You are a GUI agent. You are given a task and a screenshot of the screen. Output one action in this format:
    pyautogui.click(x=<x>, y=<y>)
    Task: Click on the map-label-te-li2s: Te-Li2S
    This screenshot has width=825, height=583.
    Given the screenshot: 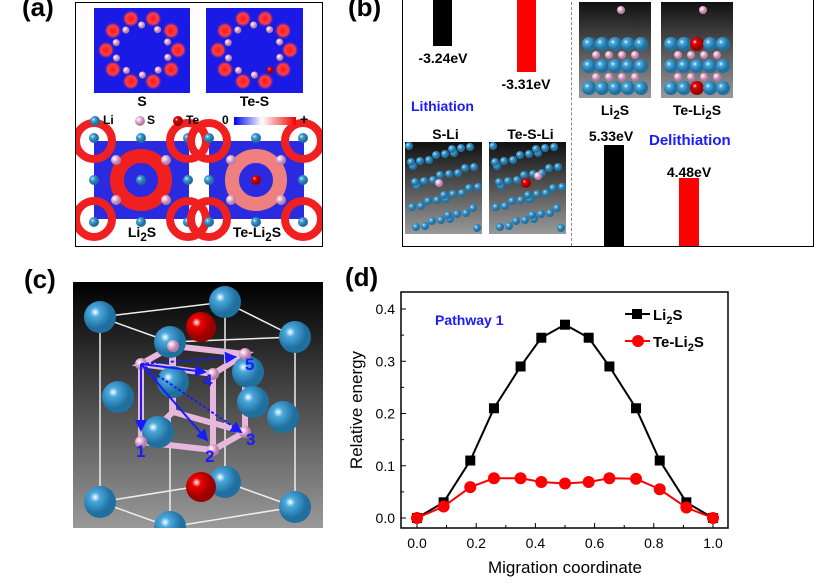 What is the action you would take?
    pyautogui.click(x=257, y=234)
    